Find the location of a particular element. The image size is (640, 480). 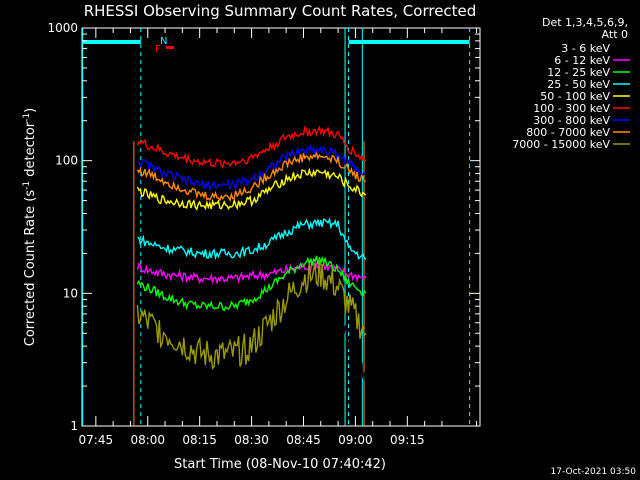

y-tick-label: 100 is located at coordinates (66, 161).